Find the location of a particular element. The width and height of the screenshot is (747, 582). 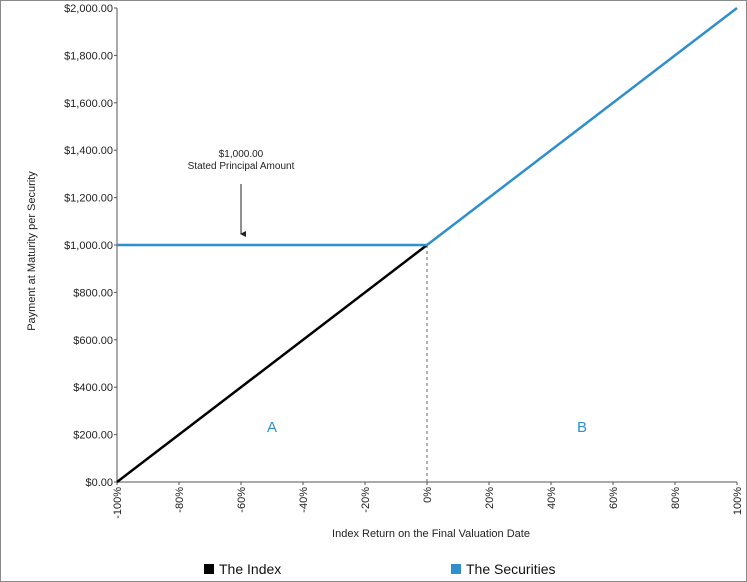

legend-label-securities: The Securities is located at coordinates (511, 569).